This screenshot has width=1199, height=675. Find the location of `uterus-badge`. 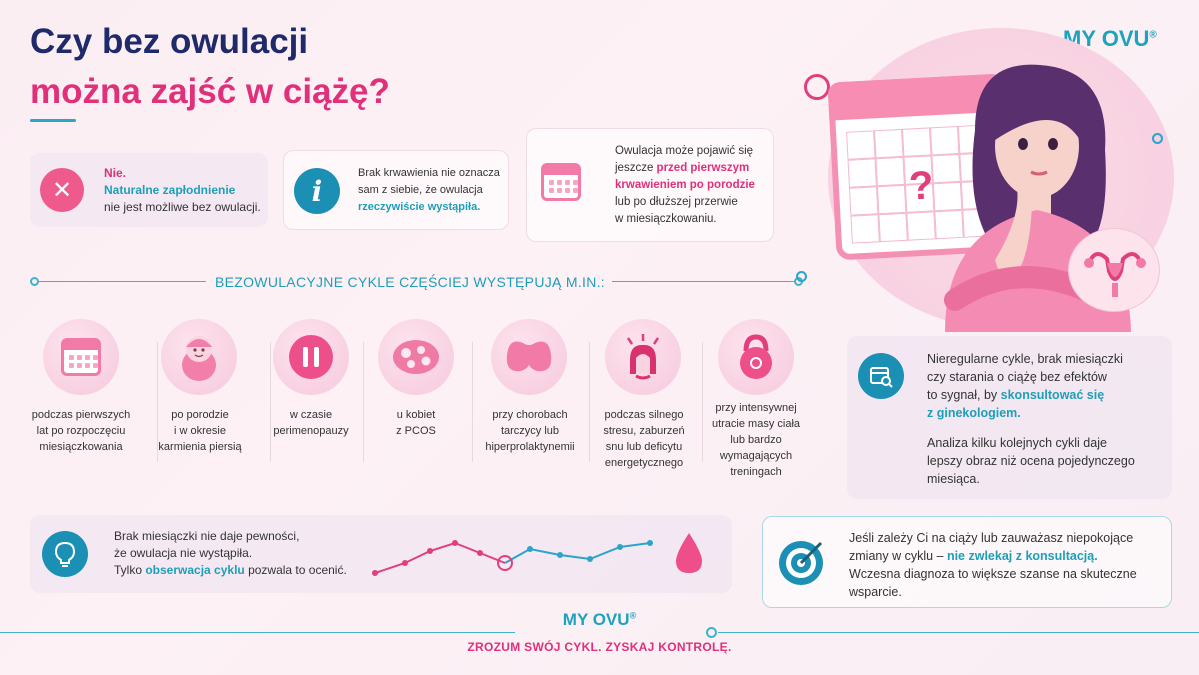

uterus-badge is located at coordinates (1114, 270).